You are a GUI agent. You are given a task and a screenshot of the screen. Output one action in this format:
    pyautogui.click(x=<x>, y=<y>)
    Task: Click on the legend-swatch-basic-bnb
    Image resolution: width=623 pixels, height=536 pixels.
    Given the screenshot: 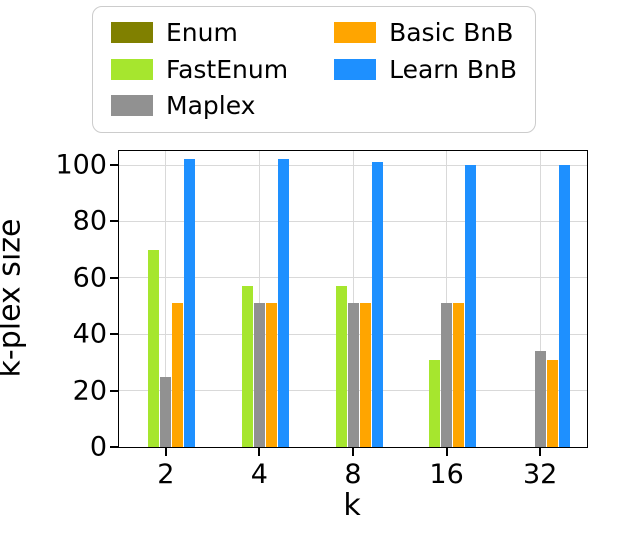 What is the action you would take?
    pyautogui.click(x=355, y=33)
    